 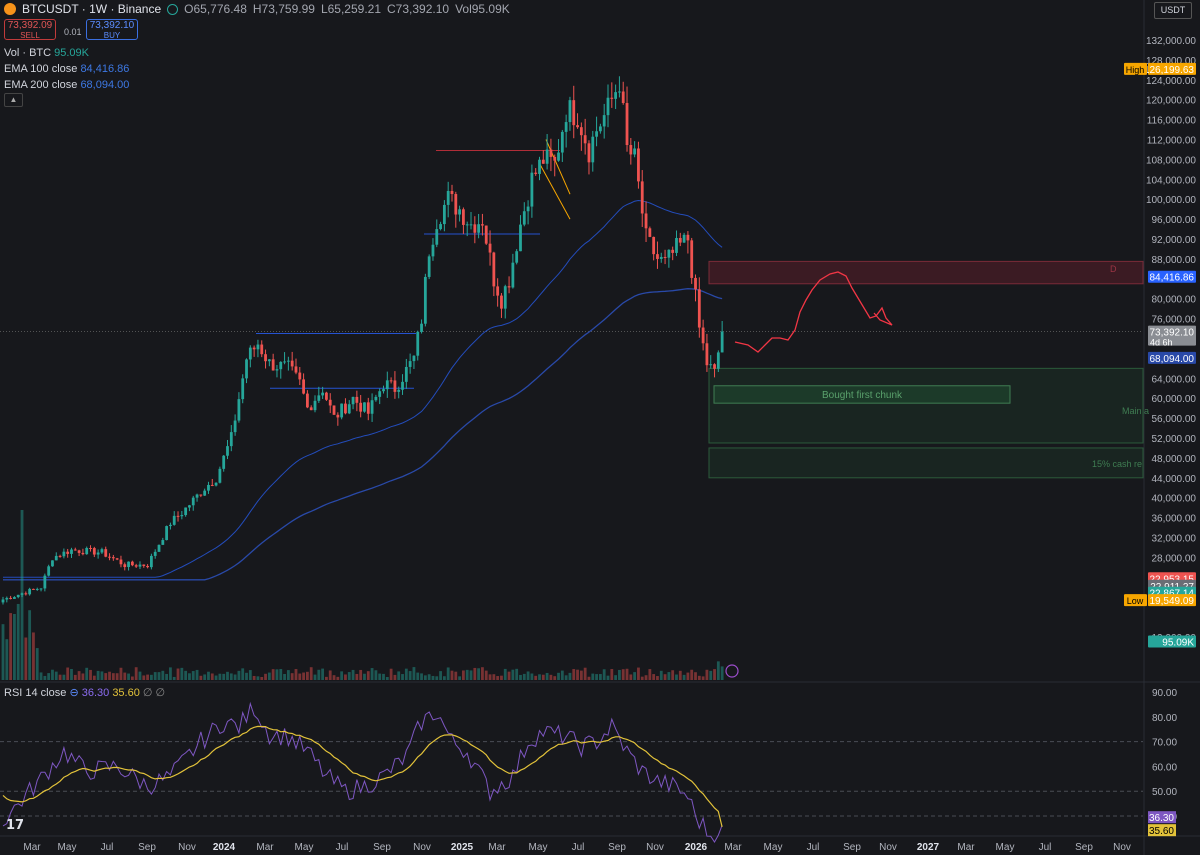 What do you see at coordinates (1172, 333) in the screenshot?
I see `price-label-text: 73,392.10` at bounding box center [1172, 333].